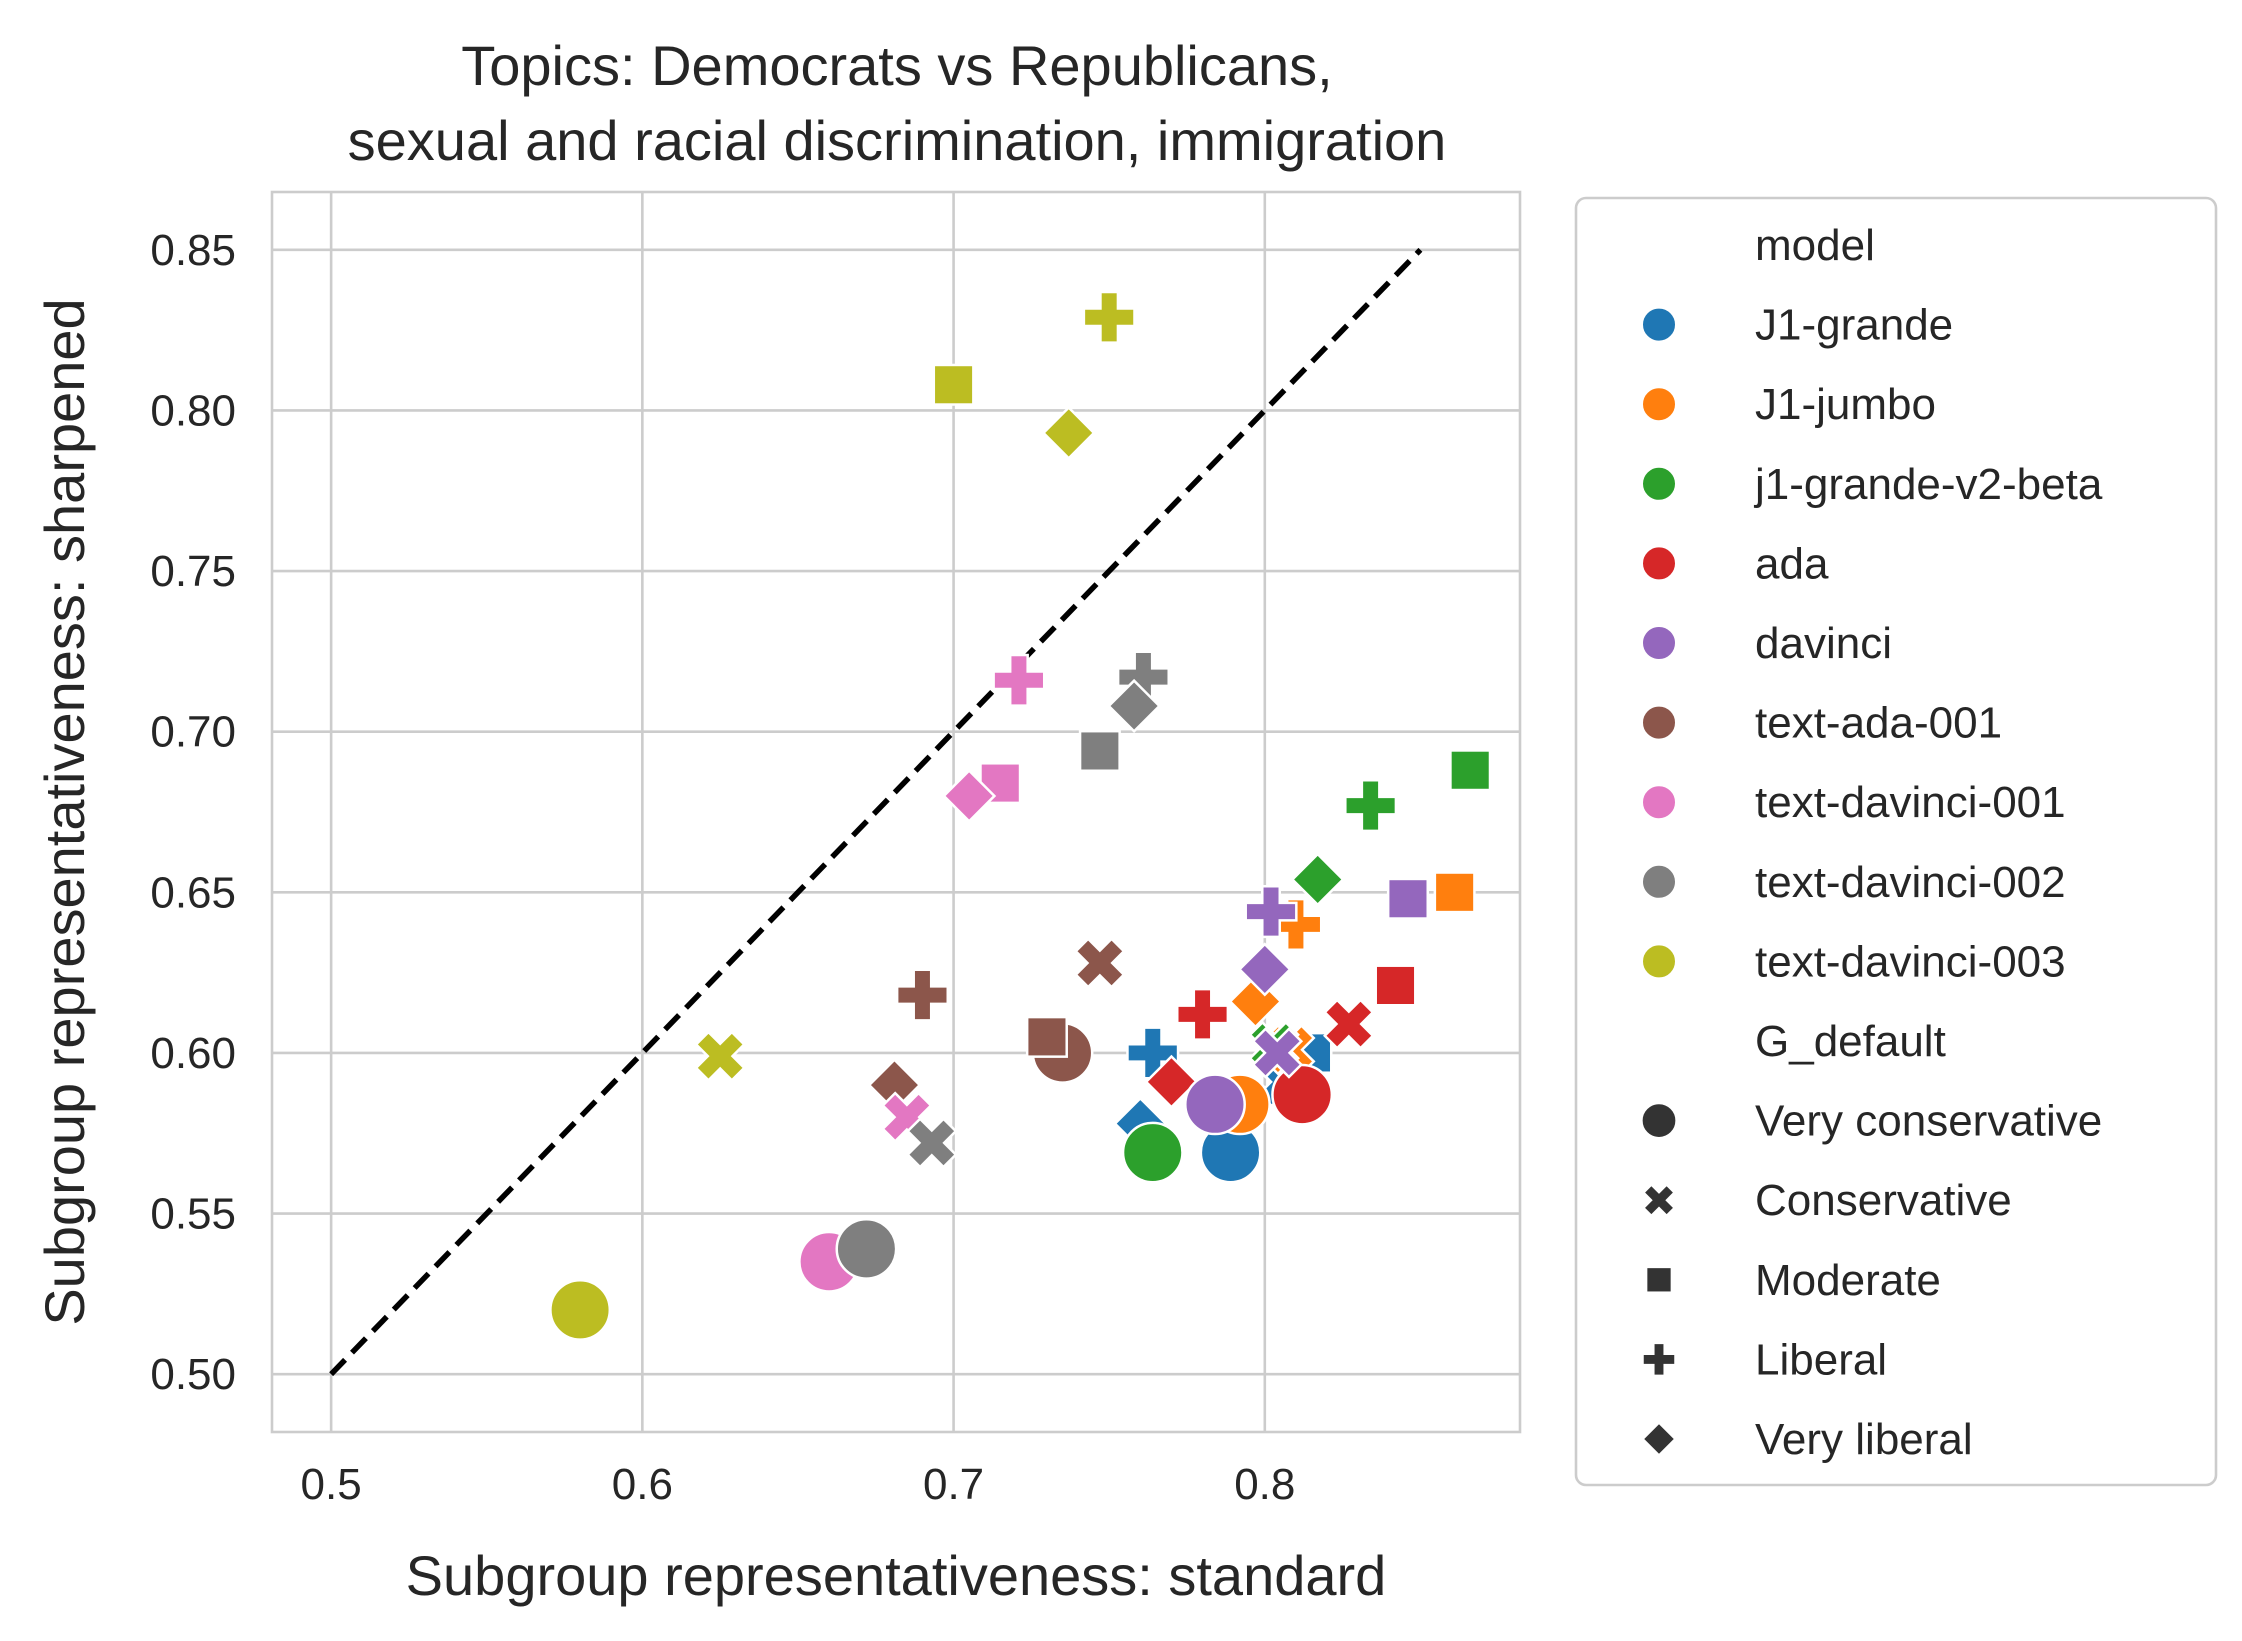 The width and height of the screenshot is (2242, 1641). What do you see at coordinates (1659, 483) in the screenshot?
I see `legend-swatch-j1-grande-v2-beta` at bounding box center [1659, 483].